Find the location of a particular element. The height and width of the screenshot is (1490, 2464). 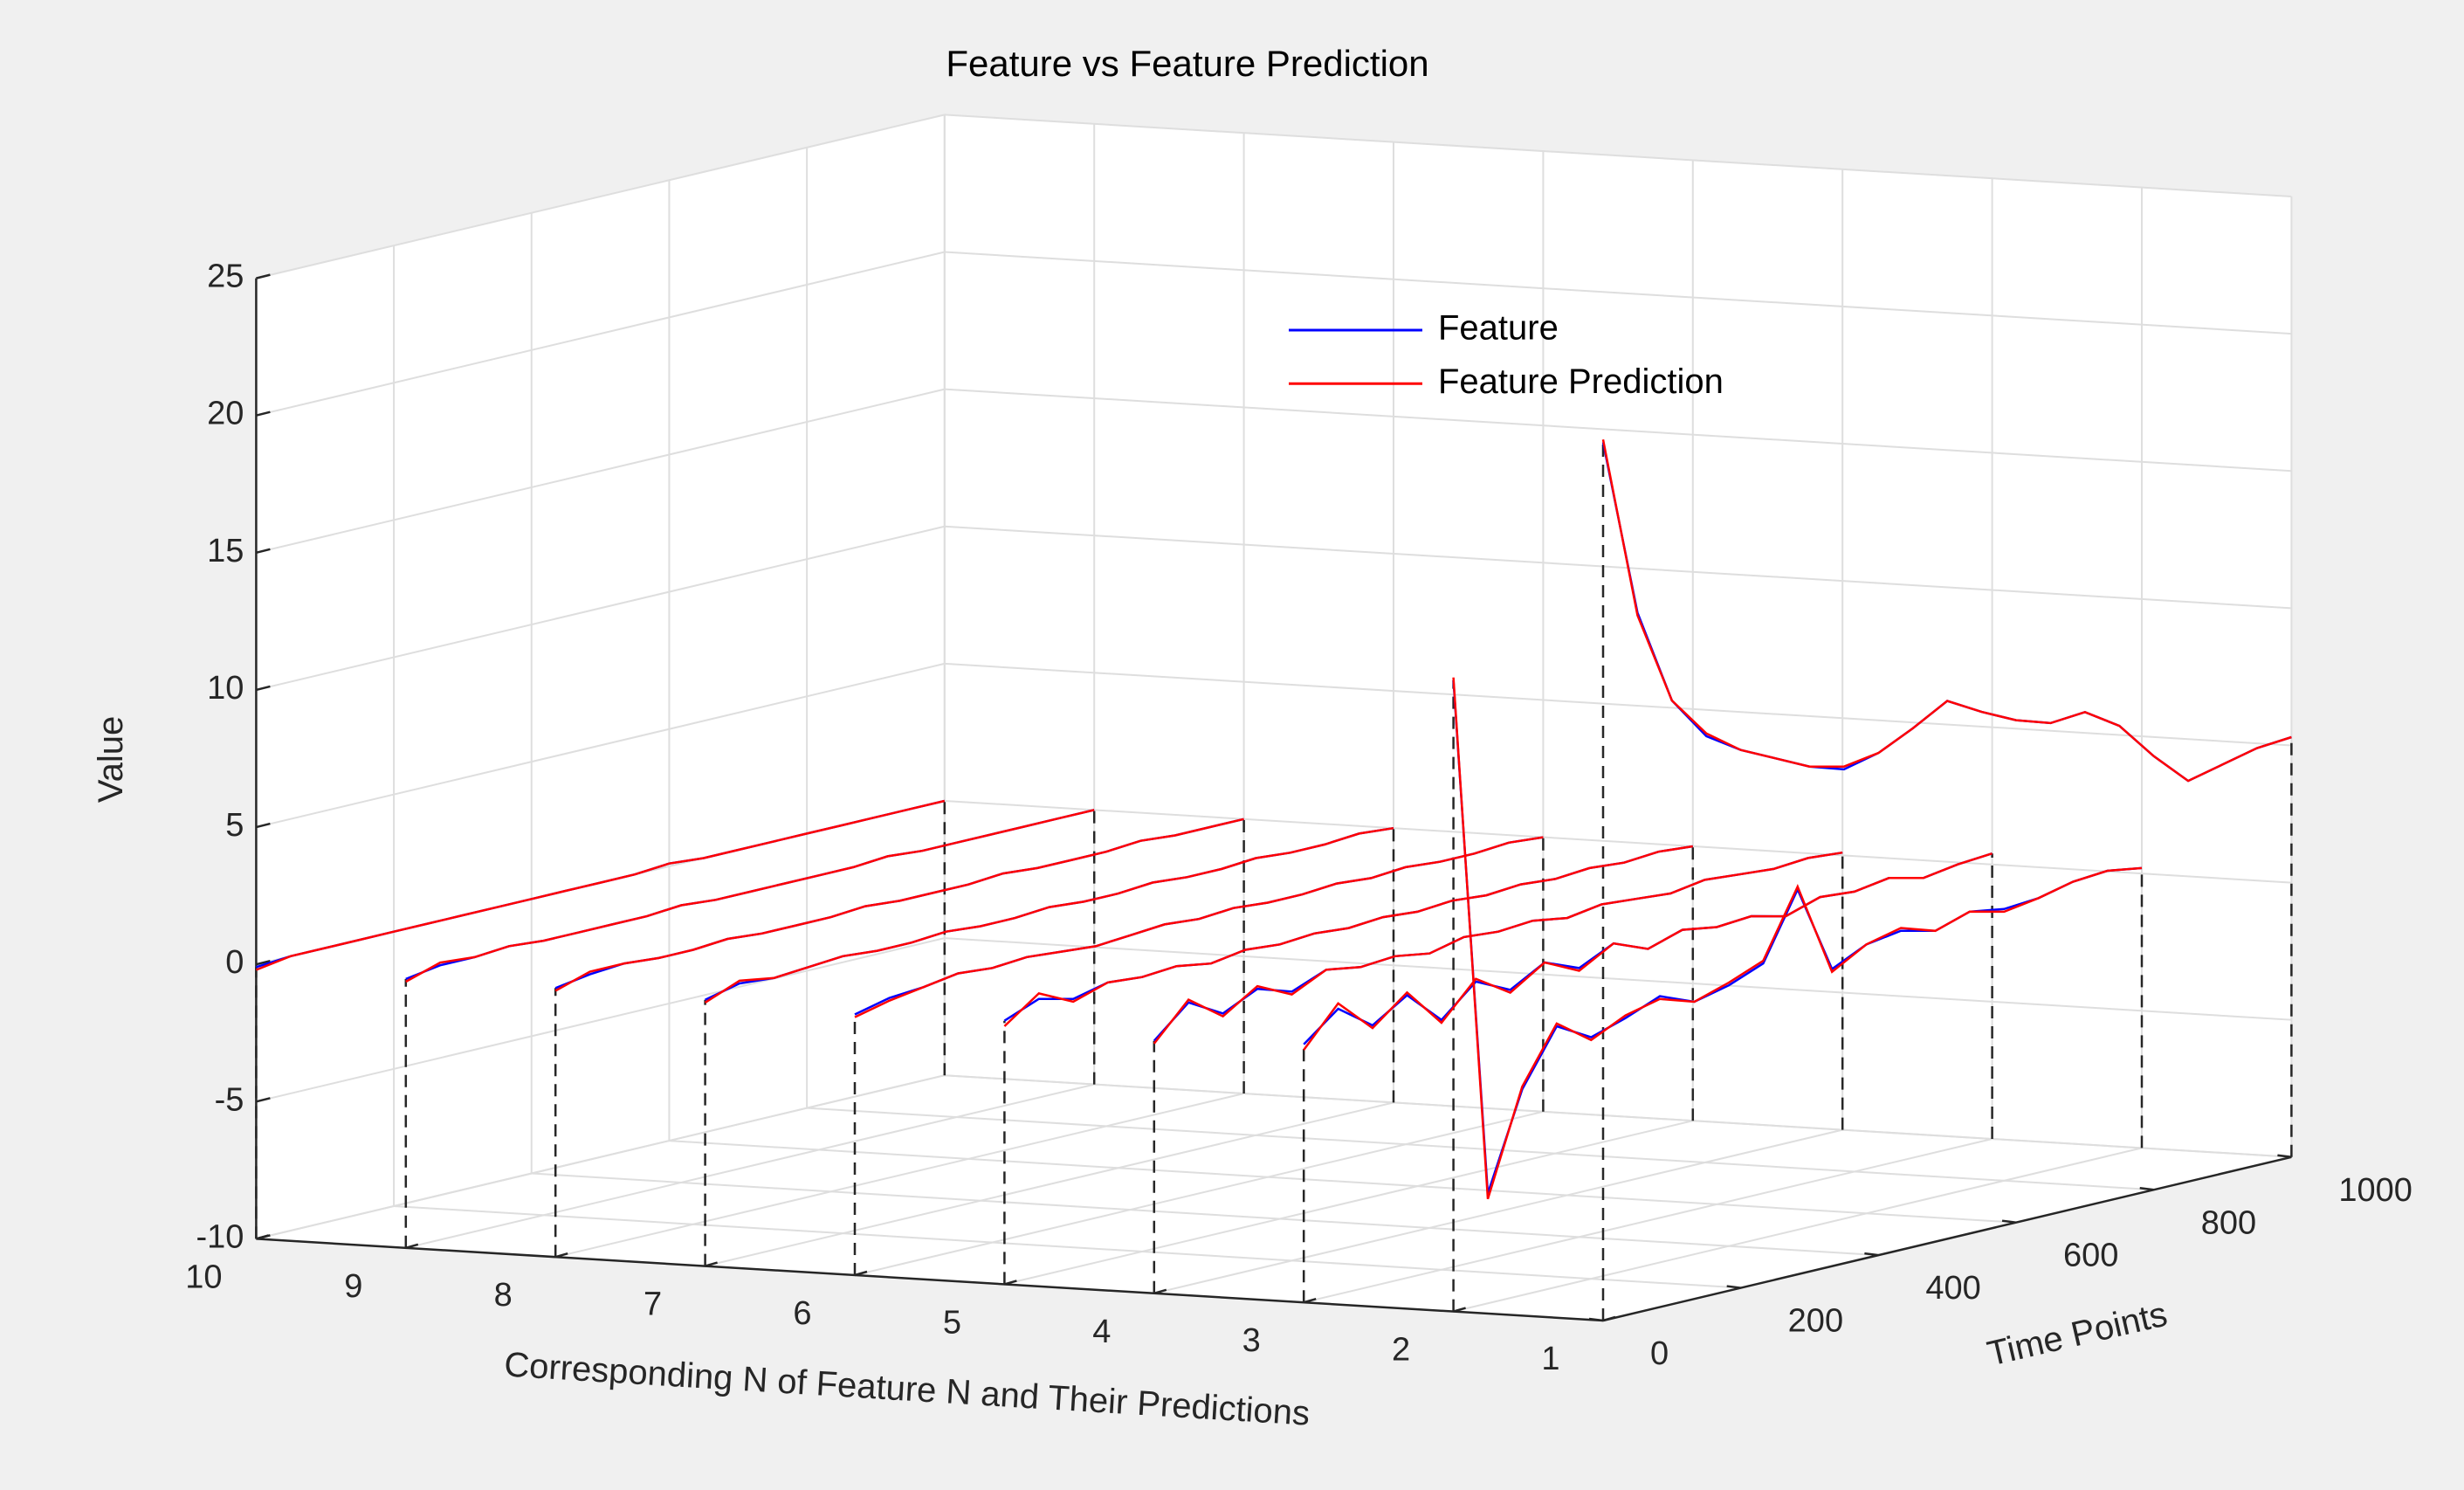

n-tick-label: 10 is located at coordinates (203, 1277).